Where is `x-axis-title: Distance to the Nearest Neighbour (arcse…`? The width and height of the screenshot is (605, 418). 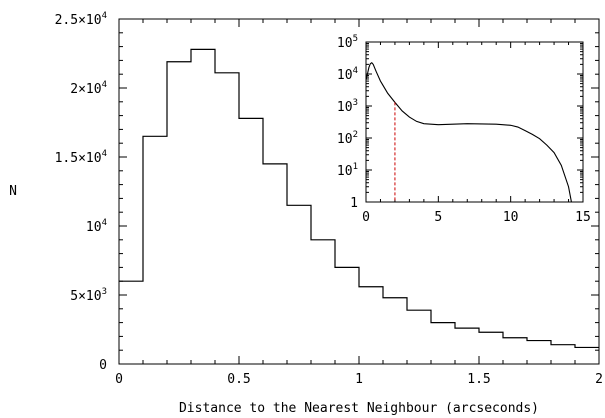
x-axis-title: Distance to the Nearest Neighbour (arcse… is located at coordinates (359, 408).